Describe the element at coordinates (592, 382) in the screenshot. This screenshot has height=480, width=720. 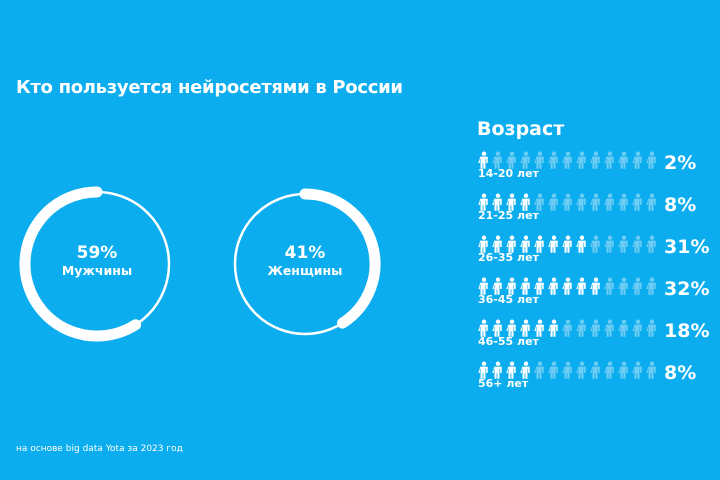
I see `age-row: 56+ лет 8%` at that location.